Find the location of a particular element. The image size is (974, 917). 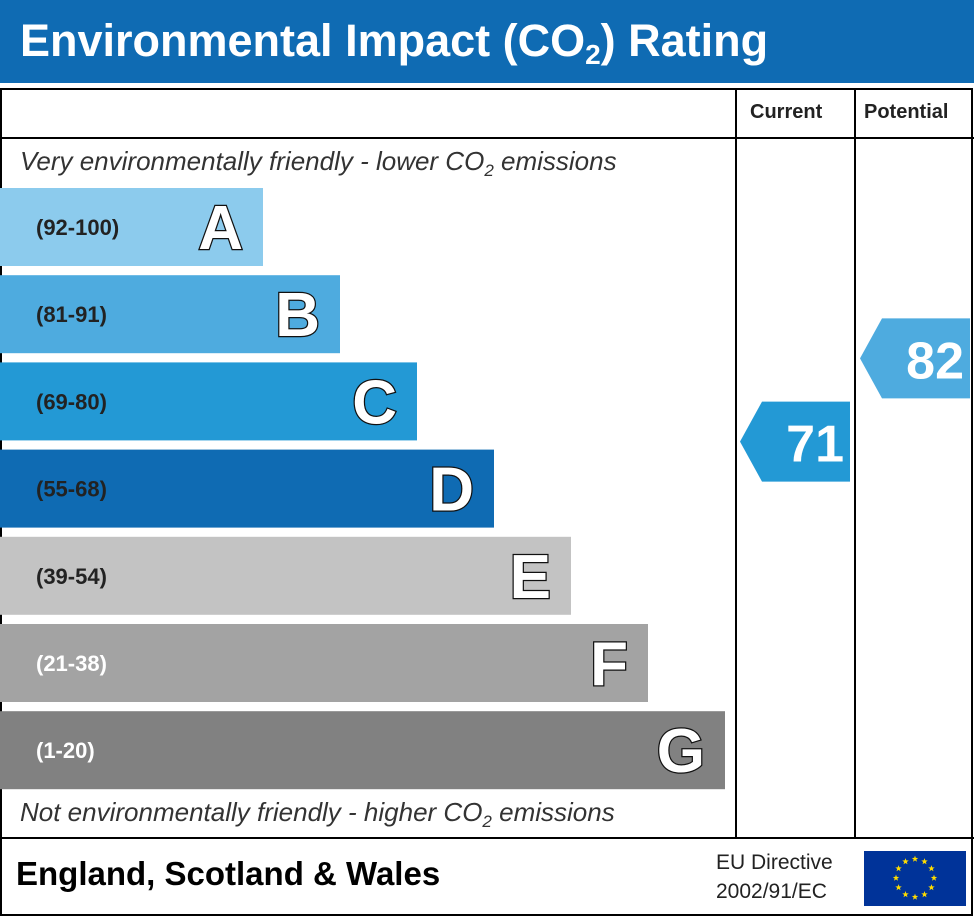

potential-column-header: Potential is located at coordinates (906, 112).